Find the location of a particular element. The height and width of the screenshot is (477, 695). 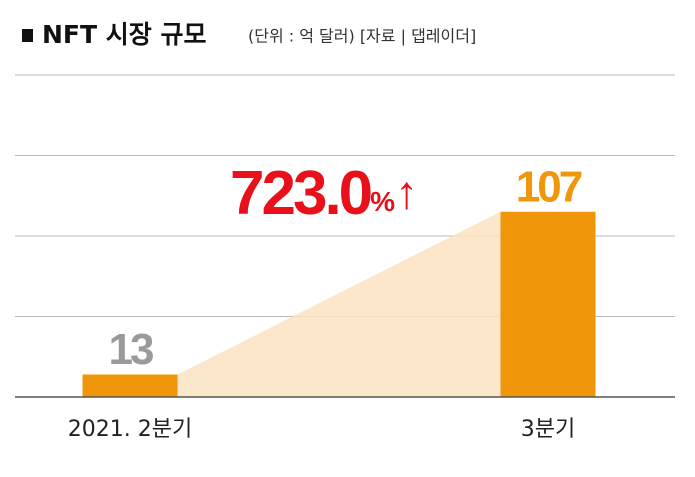

chart-title: NFT 시장 규모 is located at coordinates (124, 34).